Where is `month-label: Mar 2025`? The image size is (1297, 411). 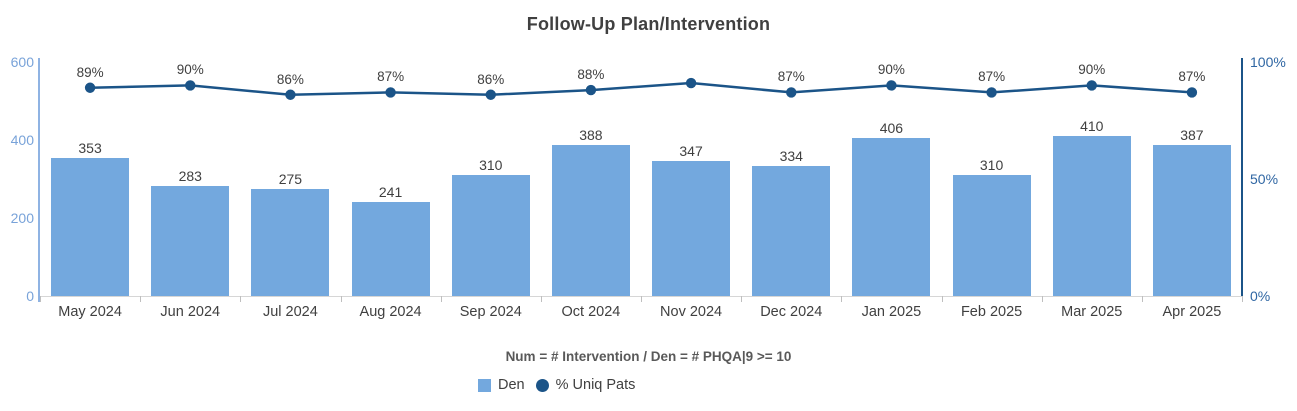
month-label: Mar 2025 is located at coordinates (1092, 312).